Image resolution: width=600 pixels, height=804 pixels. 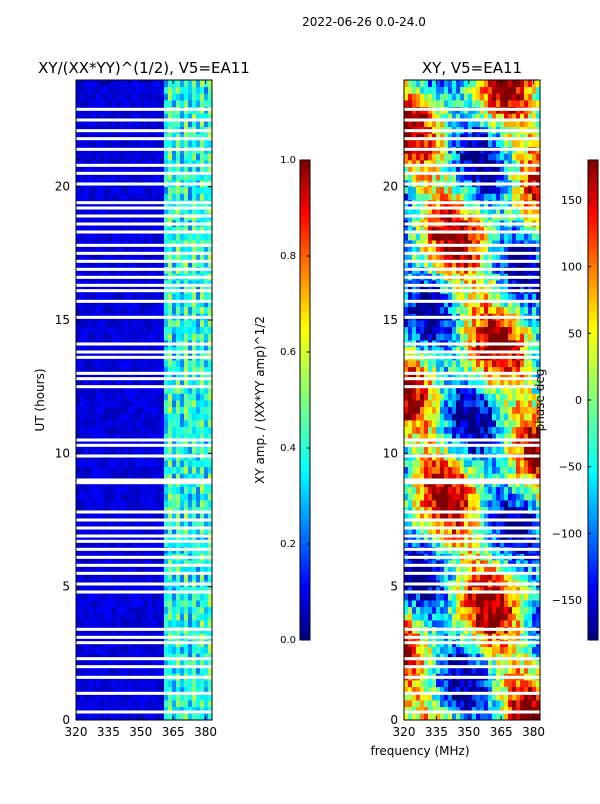 I want to click on colorbar-a, so click(x=305, y=400).